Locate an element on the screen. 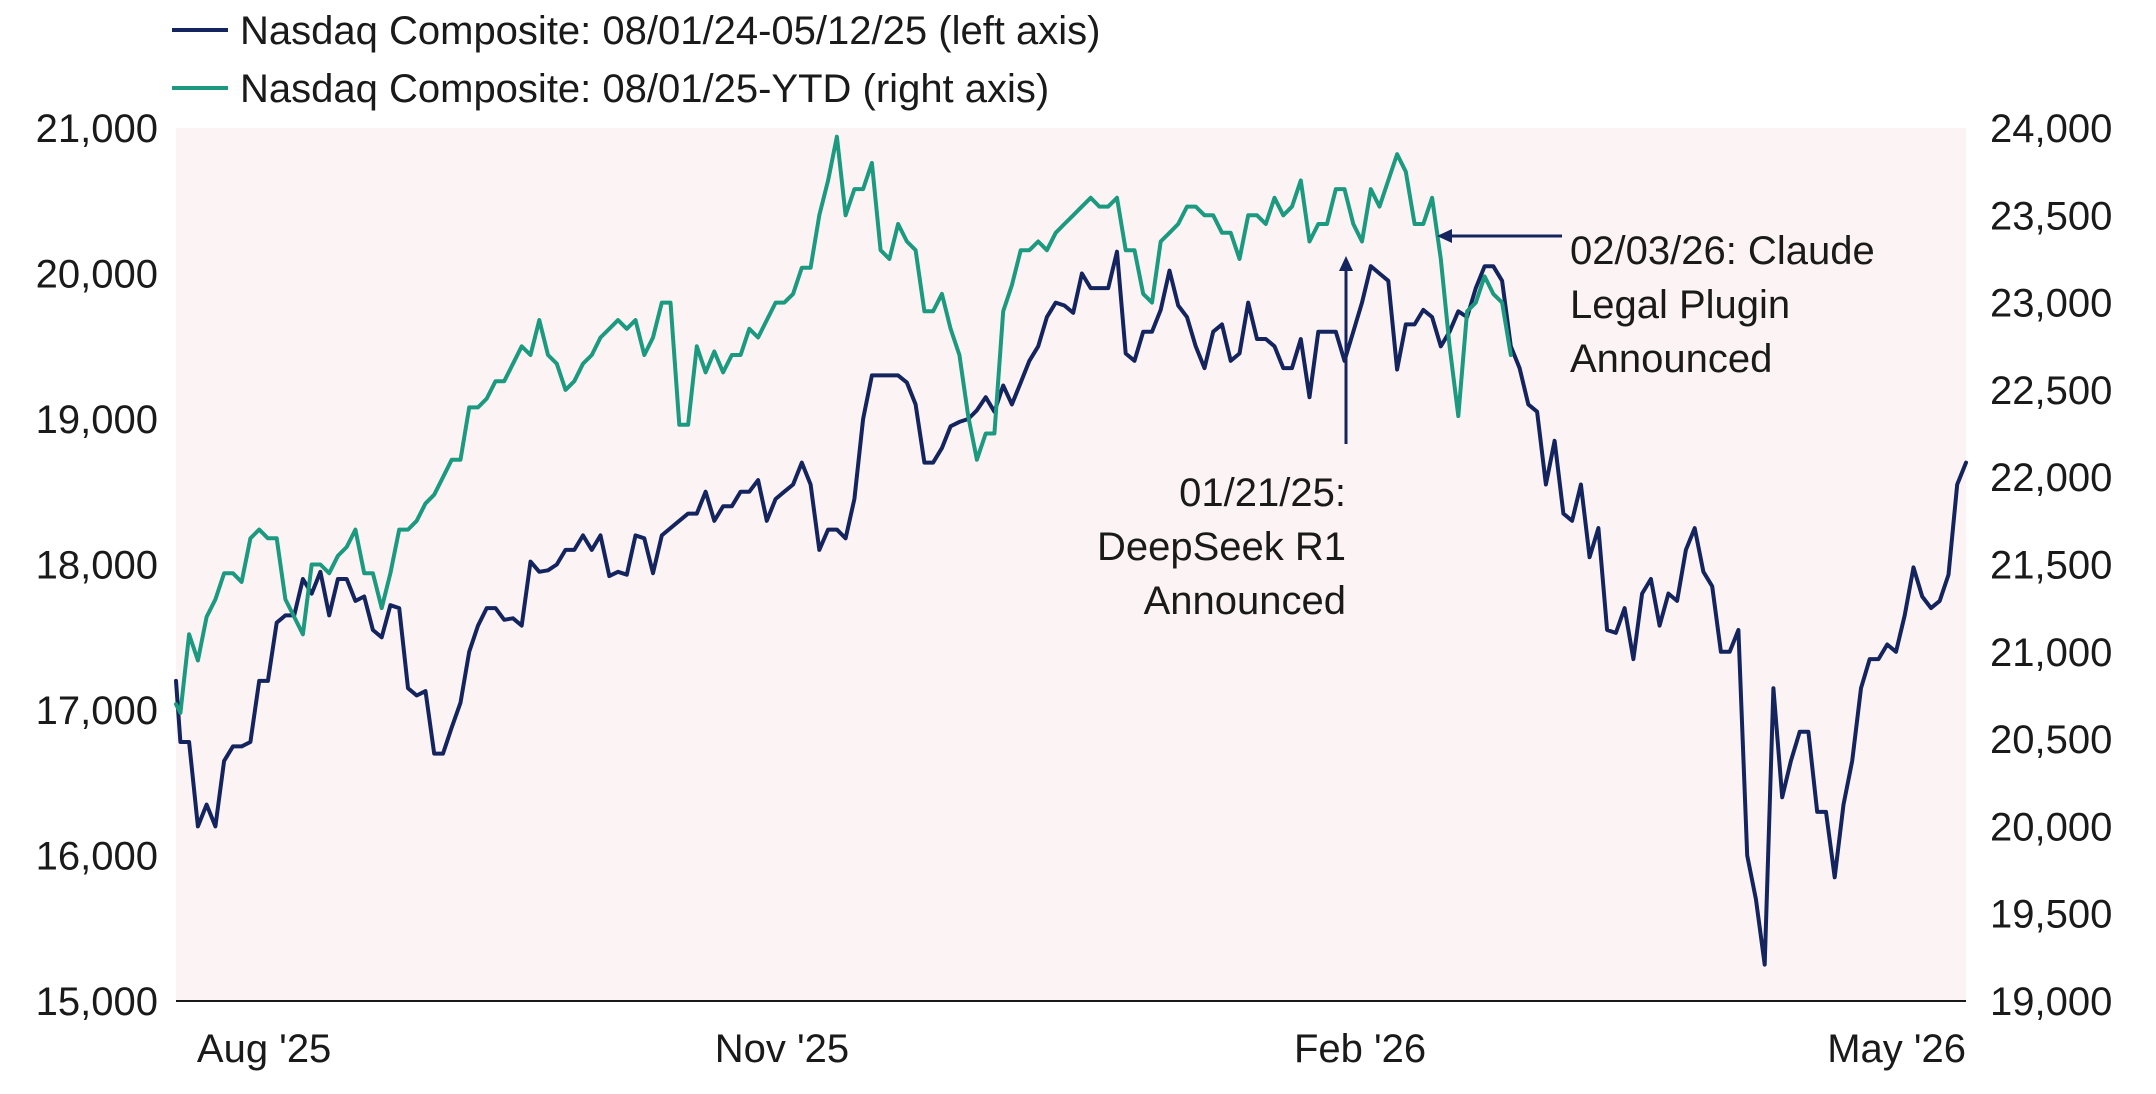 The image size is (2156, 1094). annotation-deepseek-line-3: Announced is located at coordinates (1245, 601).